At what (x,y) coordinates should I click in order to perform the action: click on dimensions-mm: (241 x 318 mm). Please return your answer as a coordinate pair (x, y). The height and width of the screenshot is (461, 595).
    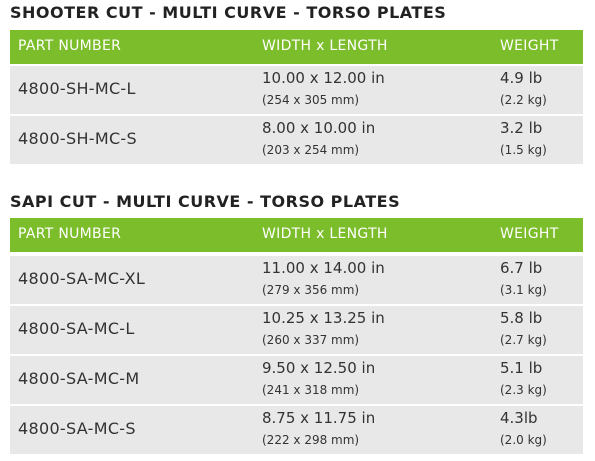
    Looking at the image, I should click on (311, 390).